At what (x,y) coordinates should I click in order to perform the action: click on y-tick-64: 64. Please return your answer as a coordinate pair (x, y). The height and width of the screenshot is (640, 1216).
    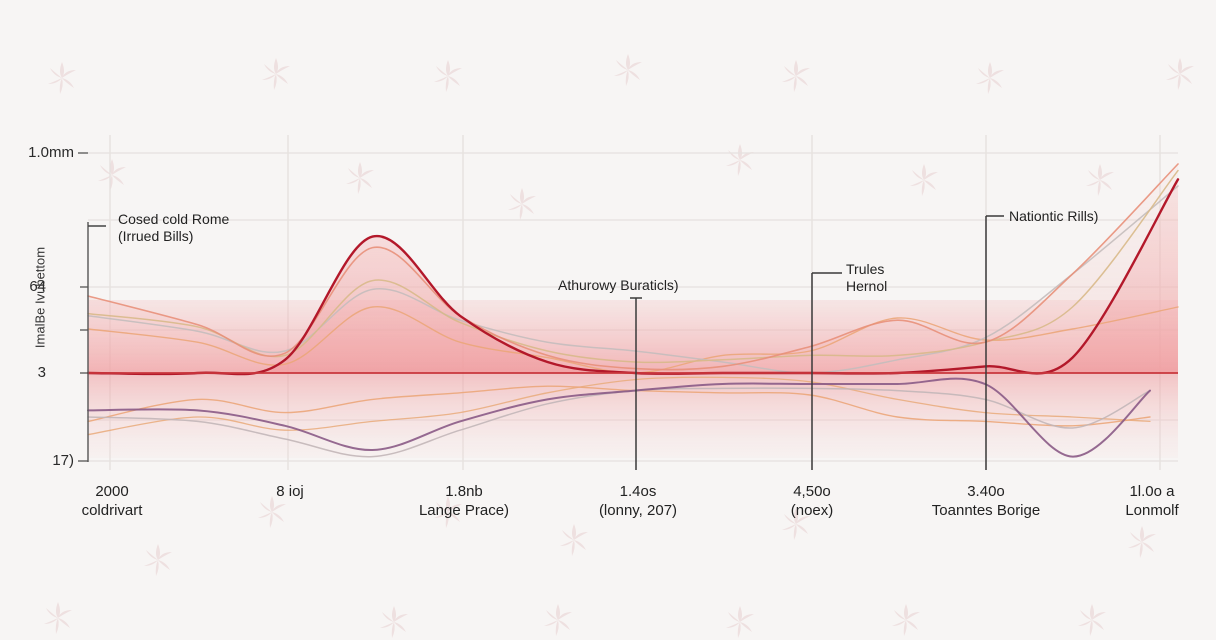
    Looking at the image, I should click on (37, 286).